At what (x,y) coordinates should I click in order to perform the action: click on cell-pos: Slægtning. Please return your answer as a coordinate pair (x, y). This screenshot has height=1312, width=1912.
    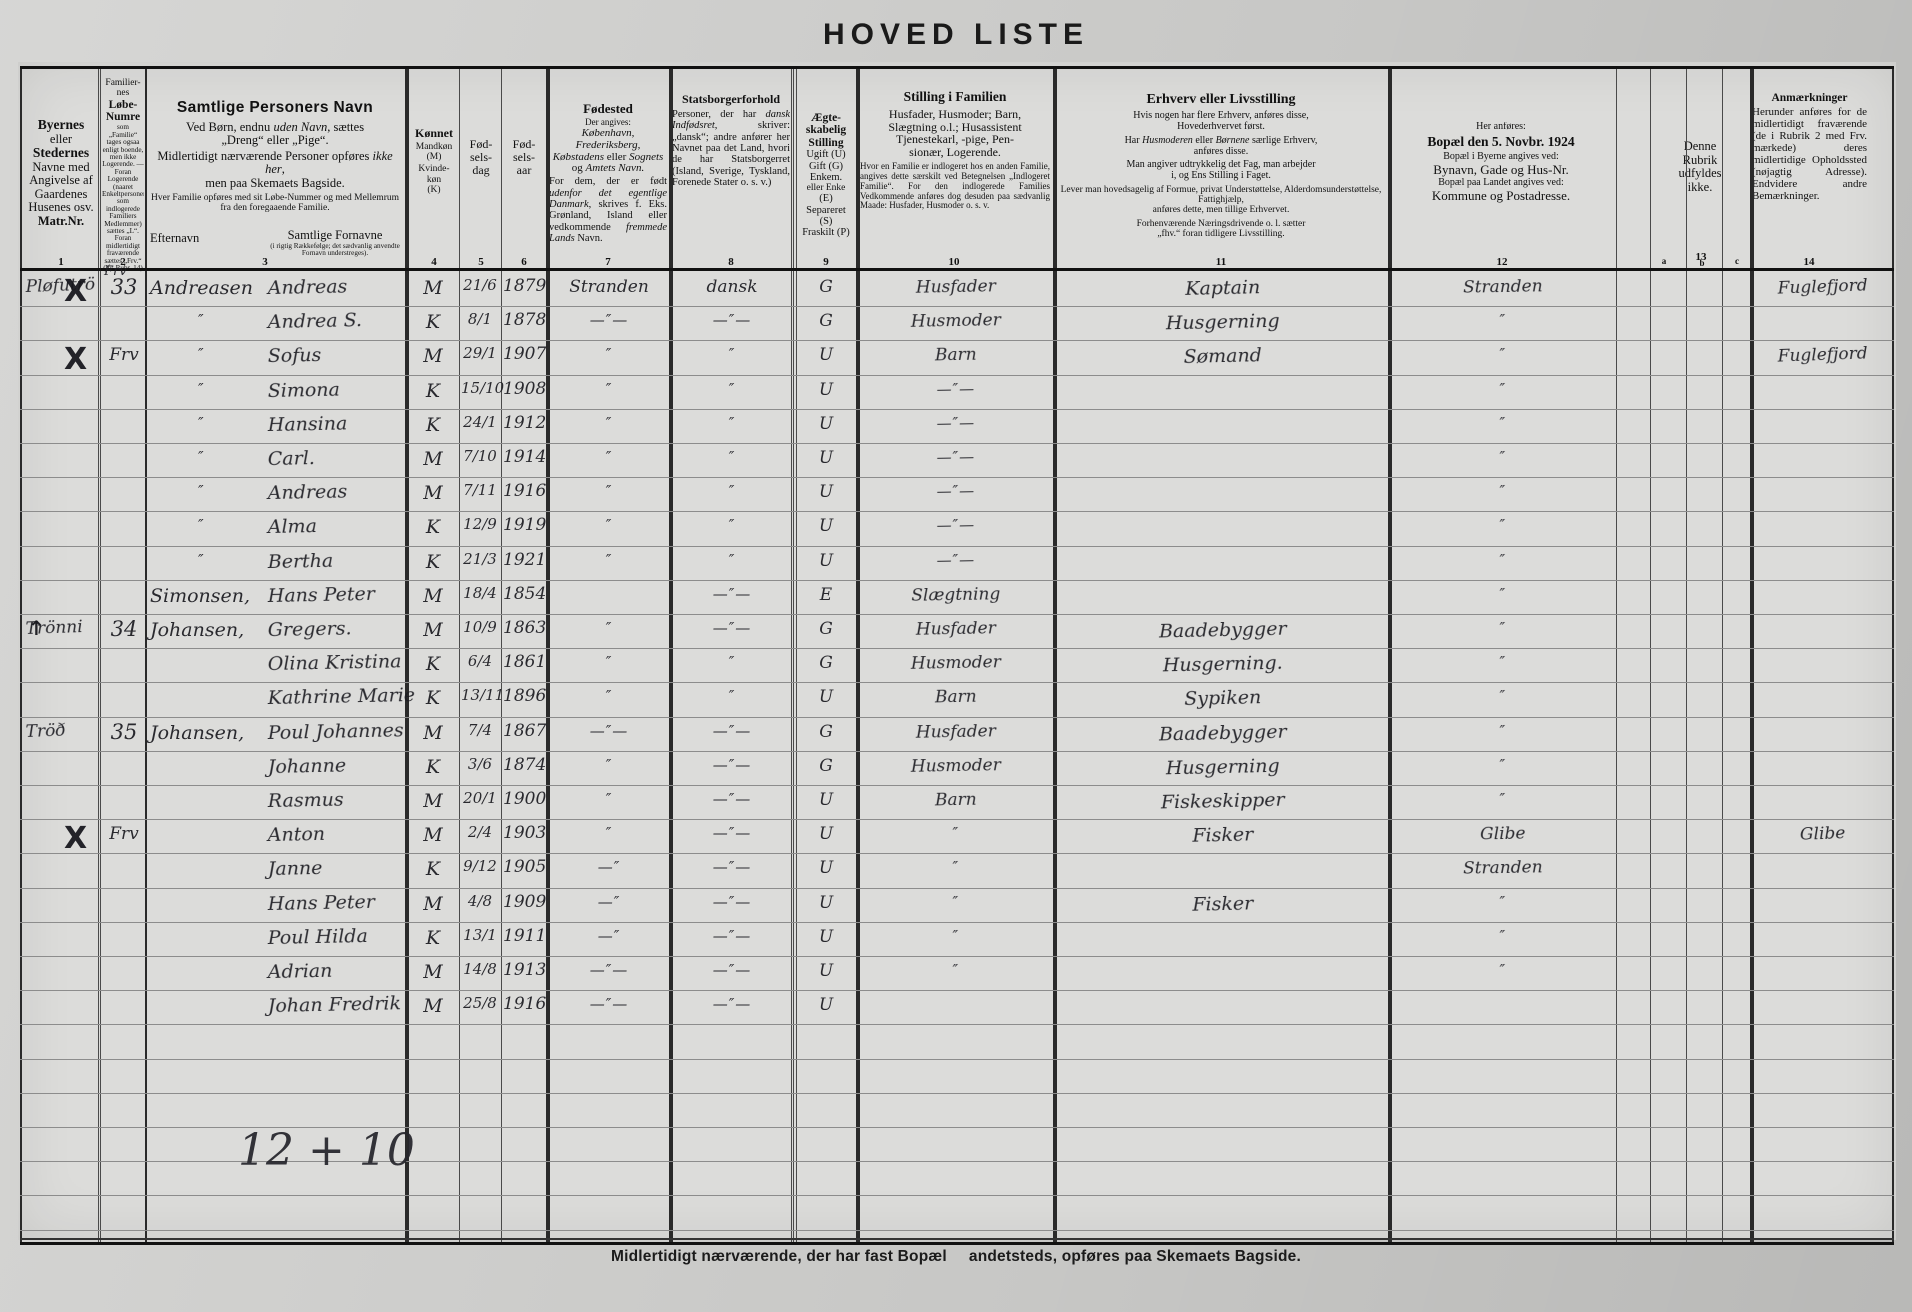
    Looking at the image, I should click on (956, 595).